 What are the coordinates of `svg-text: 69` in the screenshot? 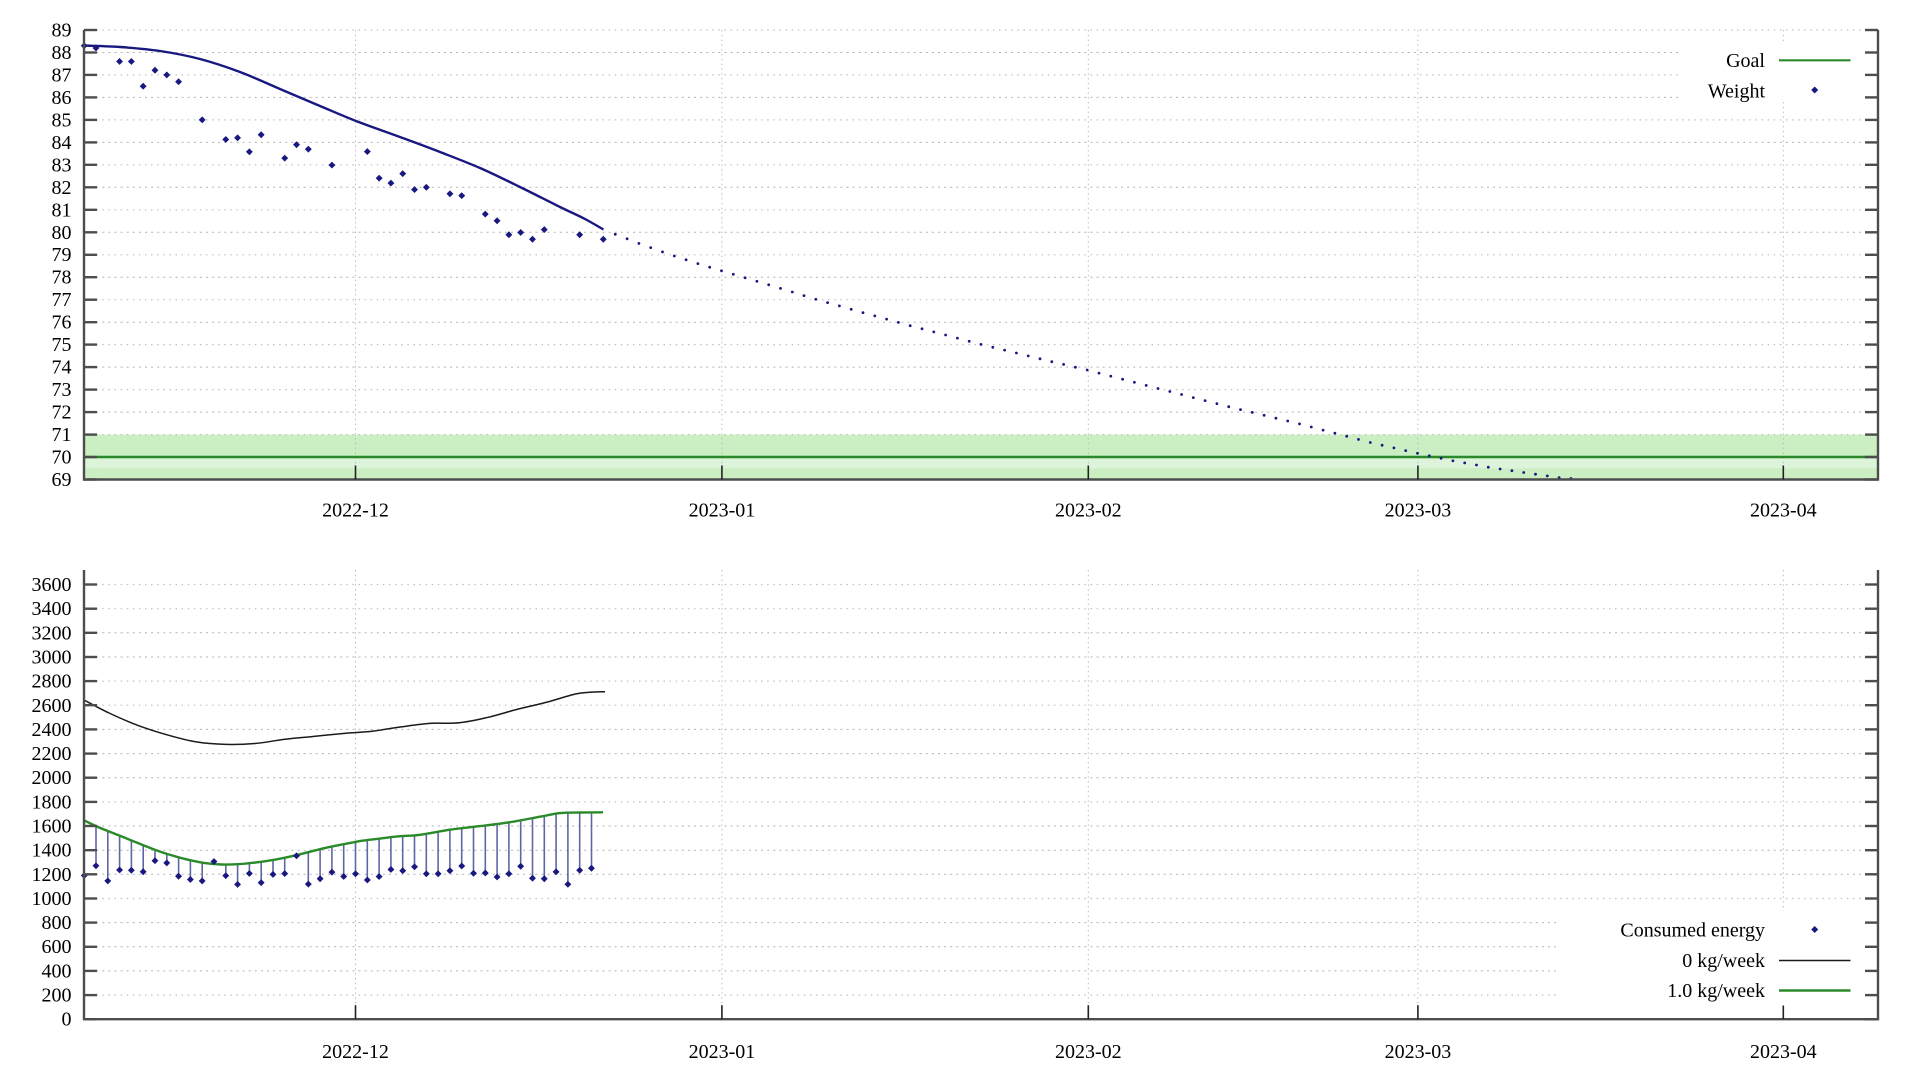 It's located at (62, 480).